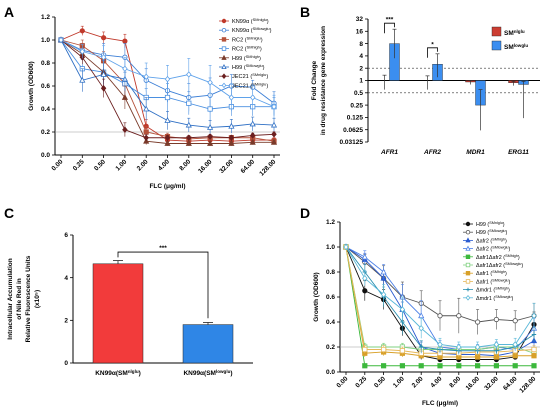 The image size is (550, 417). What do you see at coordinates (330, 372) in the screenshot?
I see `d-y-tick-label: 0.0` at bounding box center [330, 372].